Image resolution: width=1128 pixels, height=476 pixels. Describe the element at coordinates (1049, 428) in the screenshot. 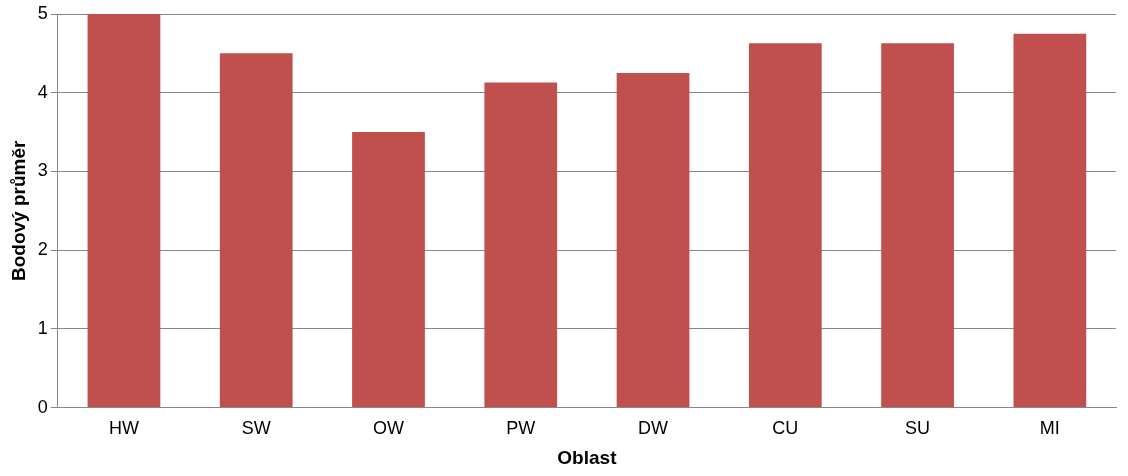

I see `x-tick-label: MI` at that location.